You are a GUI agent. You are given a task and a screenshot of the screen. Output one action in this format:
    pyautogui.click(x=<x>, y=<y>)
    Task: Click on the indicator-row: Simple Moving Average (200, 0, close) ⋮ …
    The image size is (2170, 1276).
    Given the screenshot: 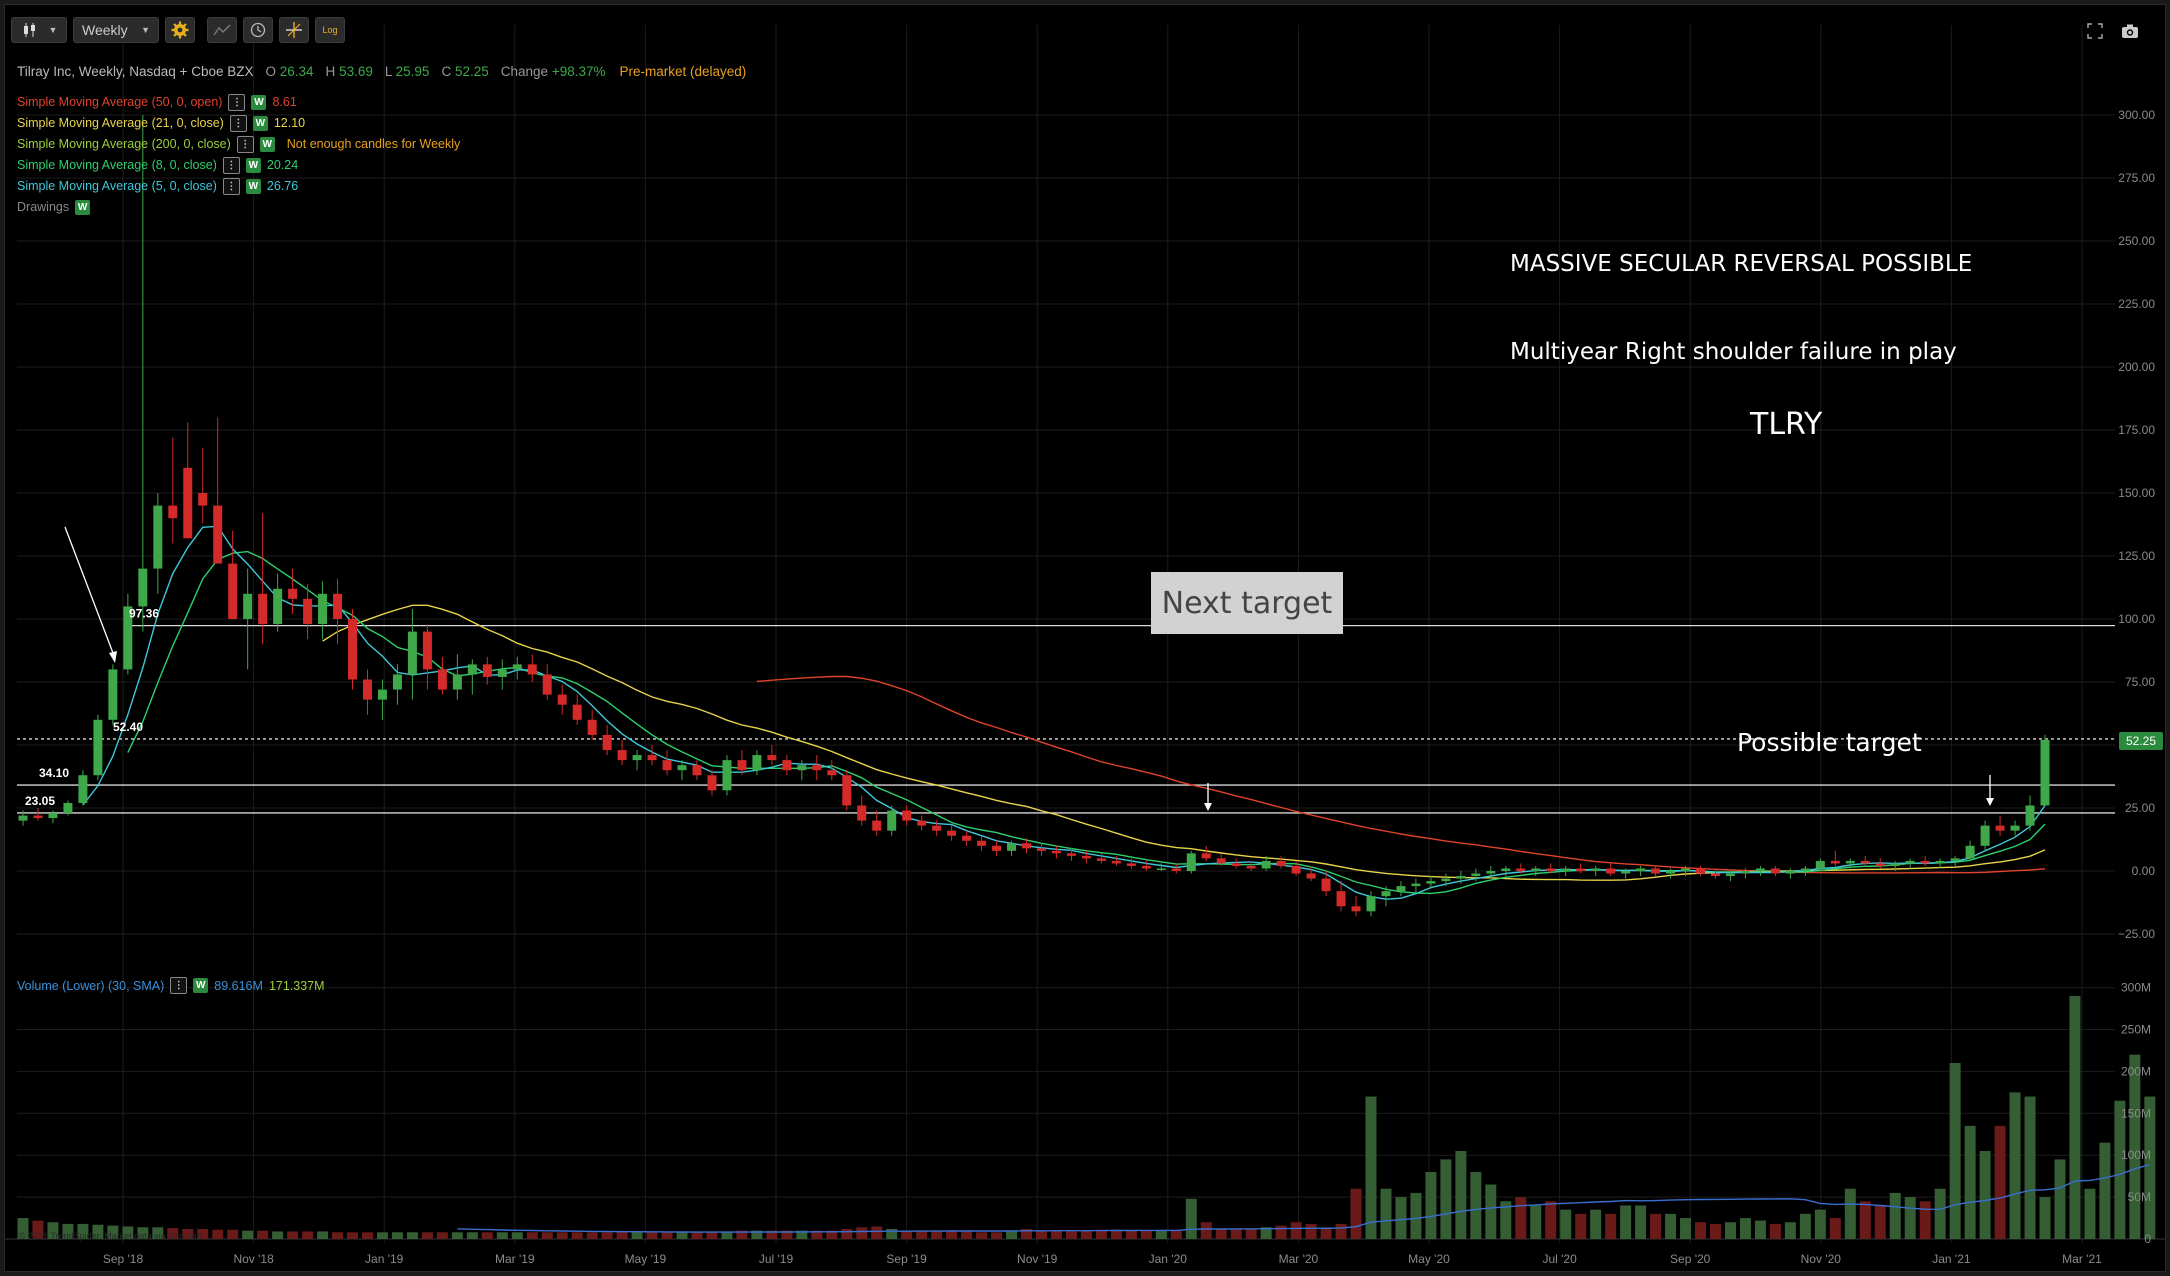 What is the action you would take?
    pyautogui.click(x=381, y=144)
    